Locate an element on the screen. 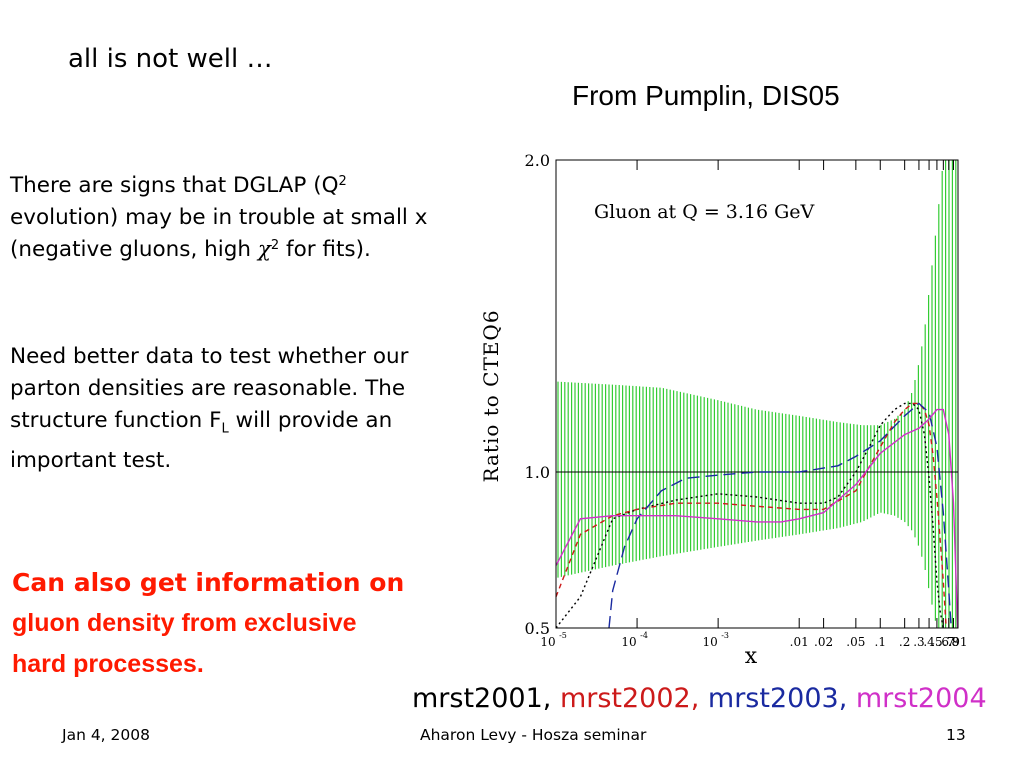 This screenshot has width=1024, height=768. x-tick-label-exp: -4 is located at coordinates (644, 635).